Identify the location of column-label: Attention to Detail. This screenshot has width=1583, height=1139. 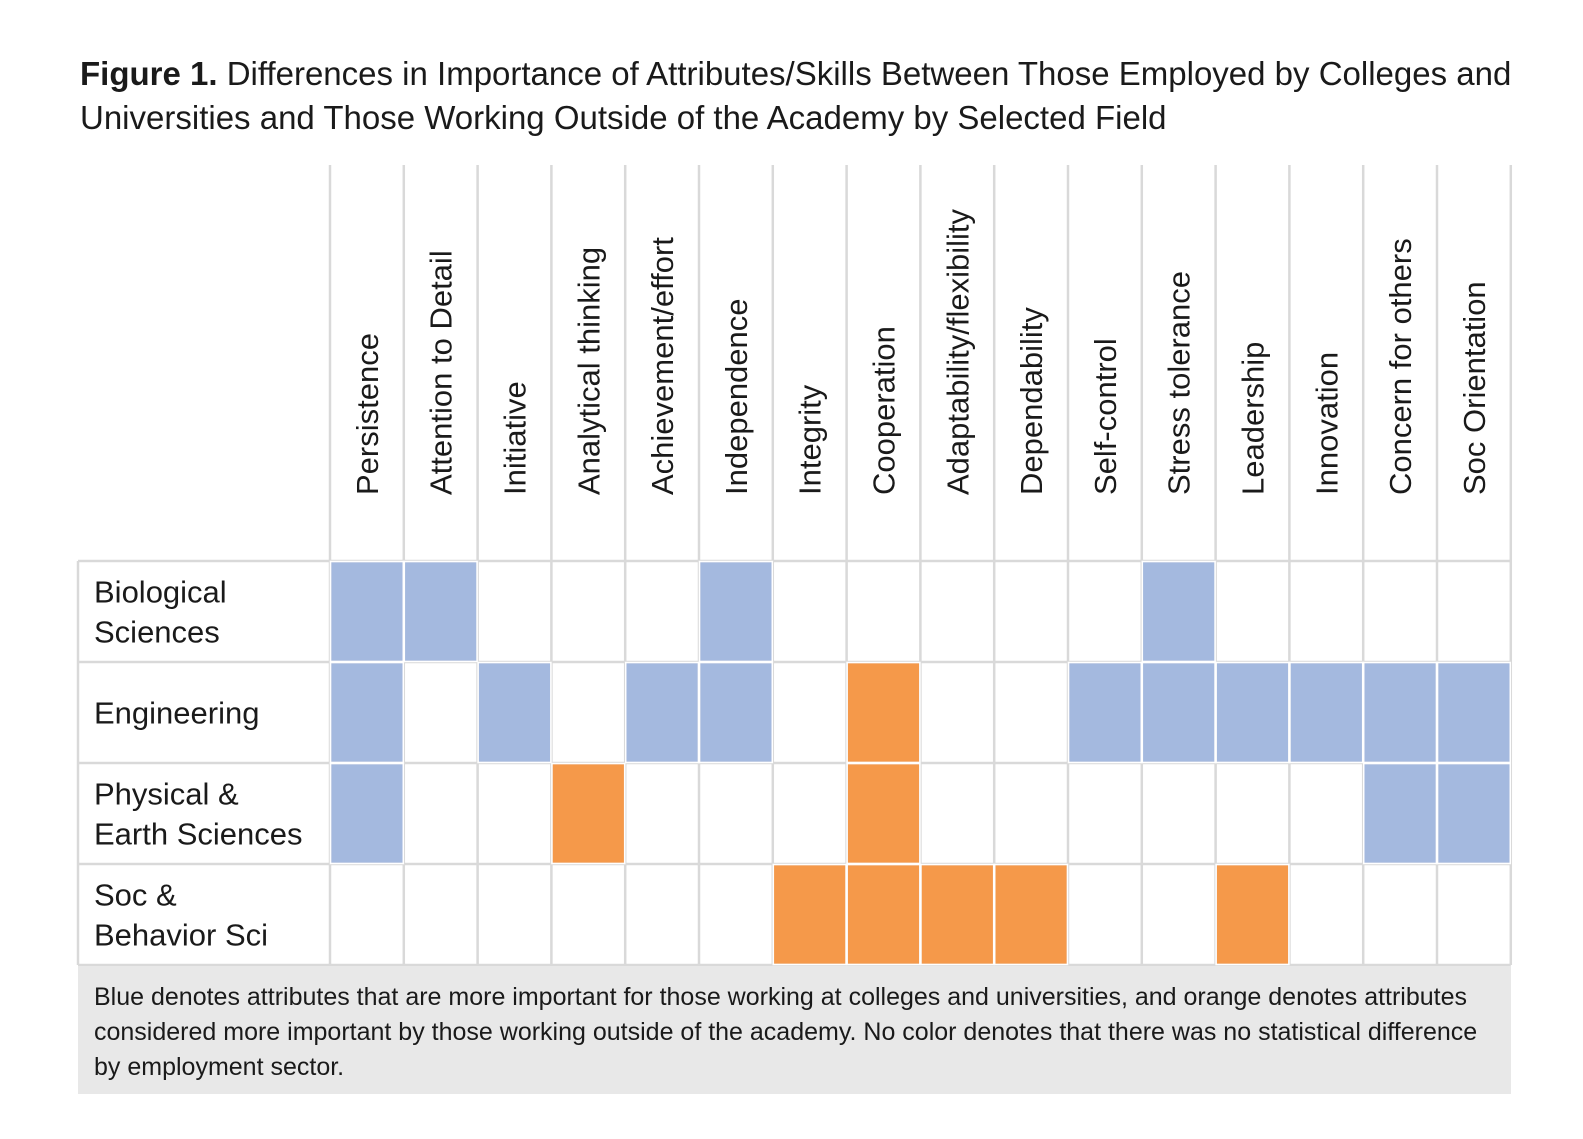
(441, 372).